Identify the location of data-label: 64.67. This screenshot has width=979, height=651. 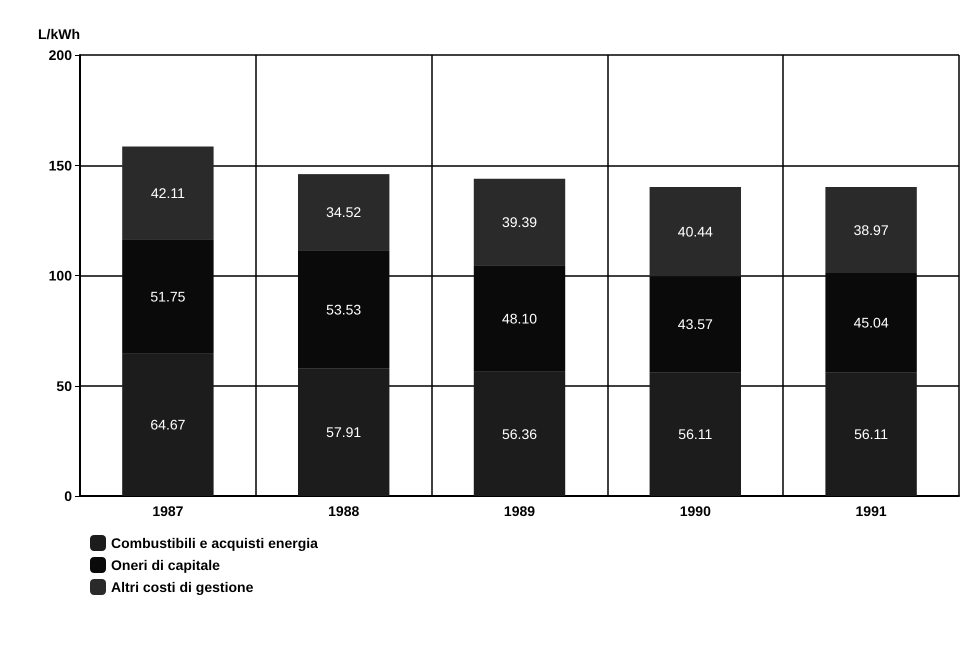
(168, 424).